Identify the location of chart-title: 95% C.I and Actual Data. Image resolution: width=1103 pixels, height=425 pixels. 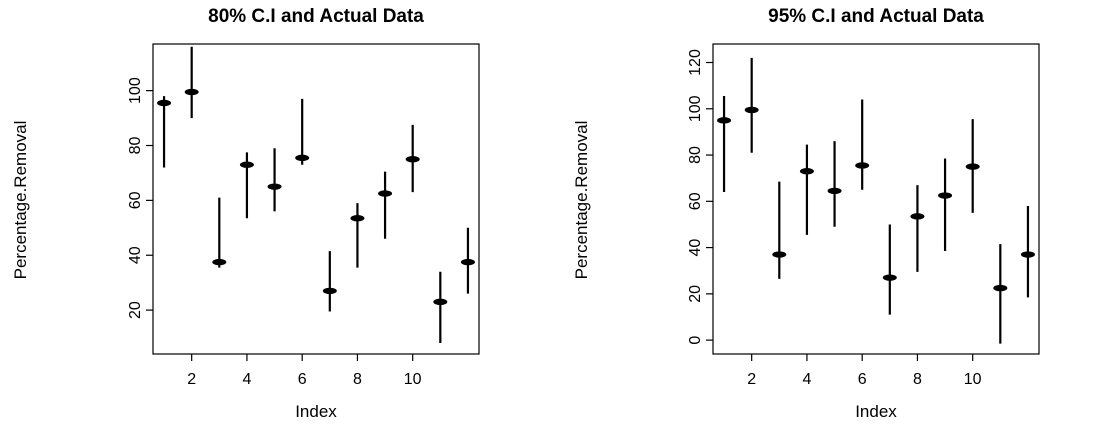
(876, 16).